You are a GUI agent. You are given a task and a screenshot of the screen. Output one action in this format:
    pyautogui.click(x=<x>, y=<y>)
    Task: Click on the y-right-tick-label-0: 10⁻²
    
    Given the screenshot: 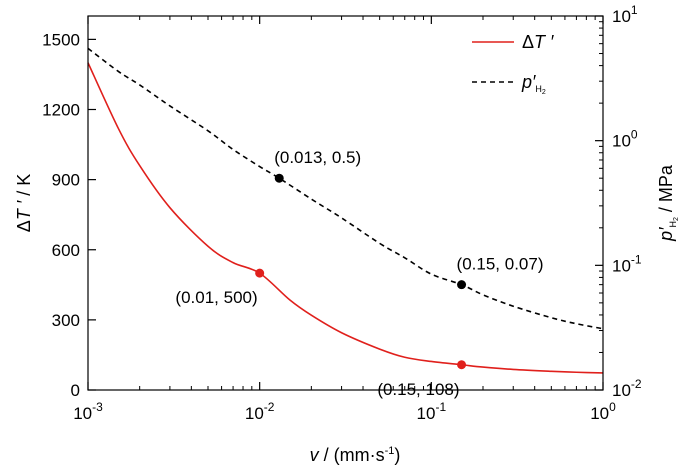 What is the action you would take?
    pyautogui.click(x=627, y=388)
    